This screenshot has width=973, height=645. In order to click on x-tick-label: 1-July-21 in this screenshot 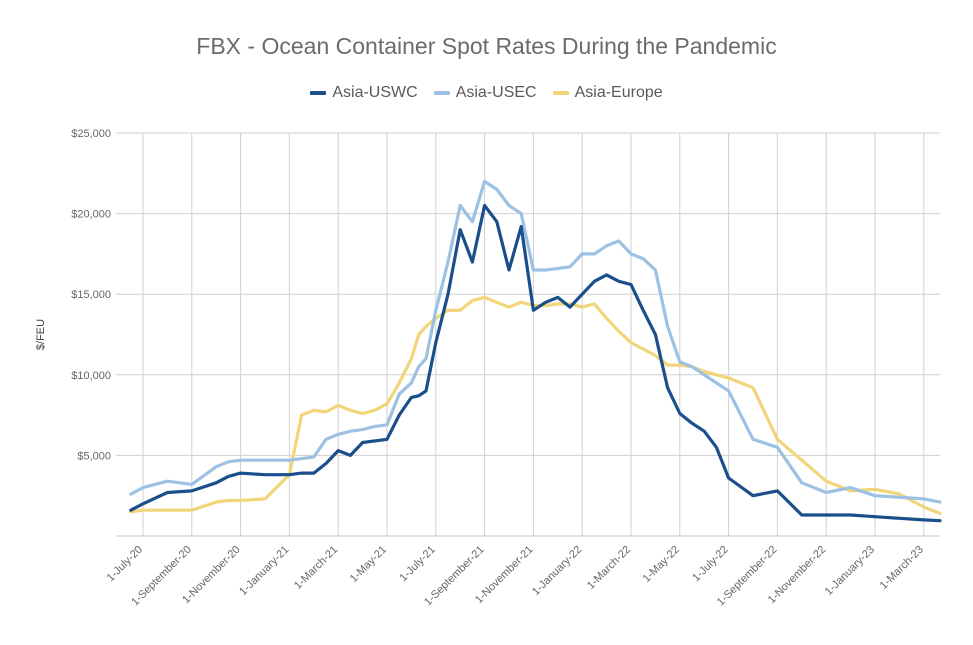, I will do `click(417, 564)`.